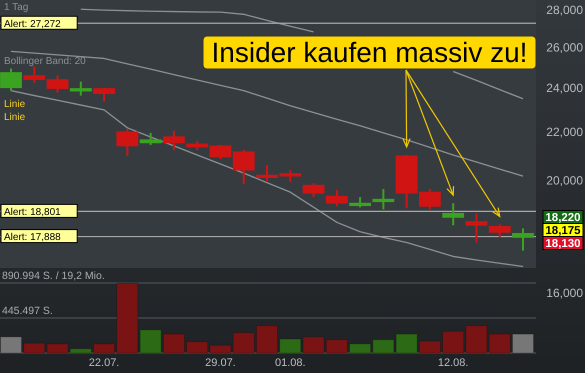 The height and width of the screenshot is (373, 585). Describe the element at coordinates (16, 7) in the screenshot. I see `annotation: 1 Tag` at that location.